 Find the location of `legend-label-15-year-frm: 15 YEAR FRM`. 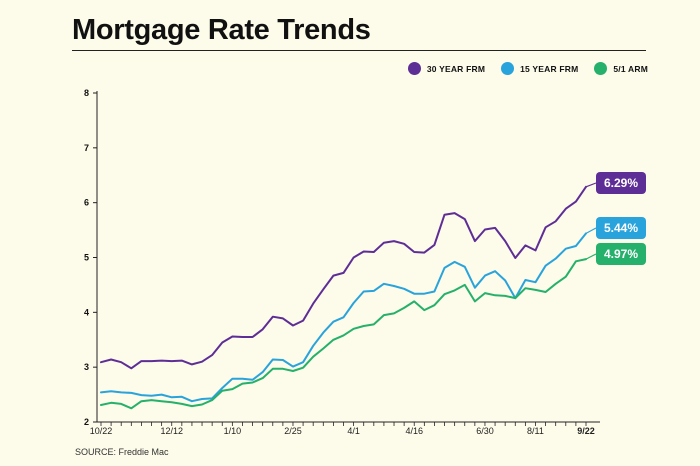

legend-label-15-year-frm: 15 YEAR FRM is located at coordinates (549, 68).